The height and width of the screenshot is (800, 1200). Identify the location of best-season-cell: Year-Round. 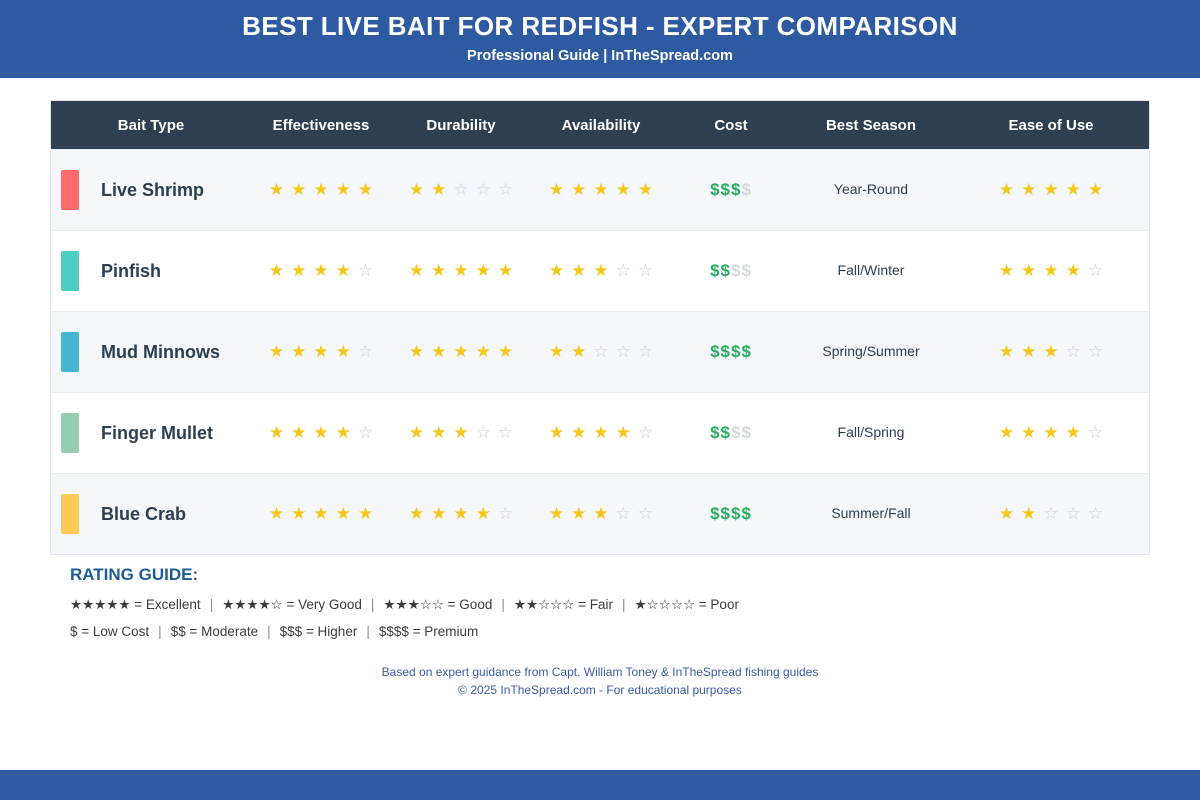
(871, 190).